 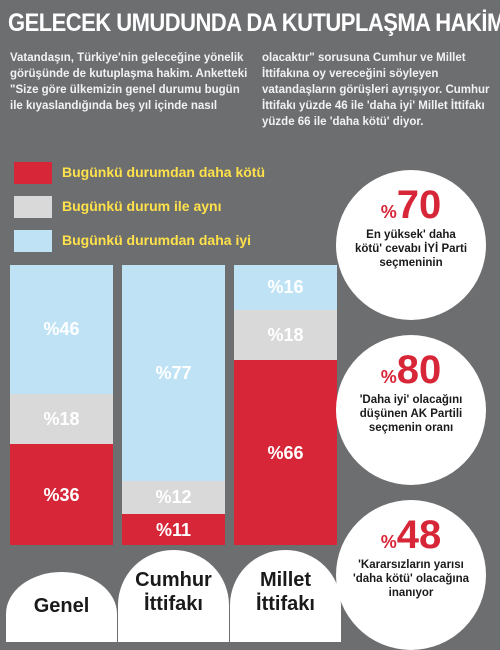 What do you see at coordinates (33, 207) in the screenshot?
I see `legend-swatch-same` at bounding box center [33, 207].